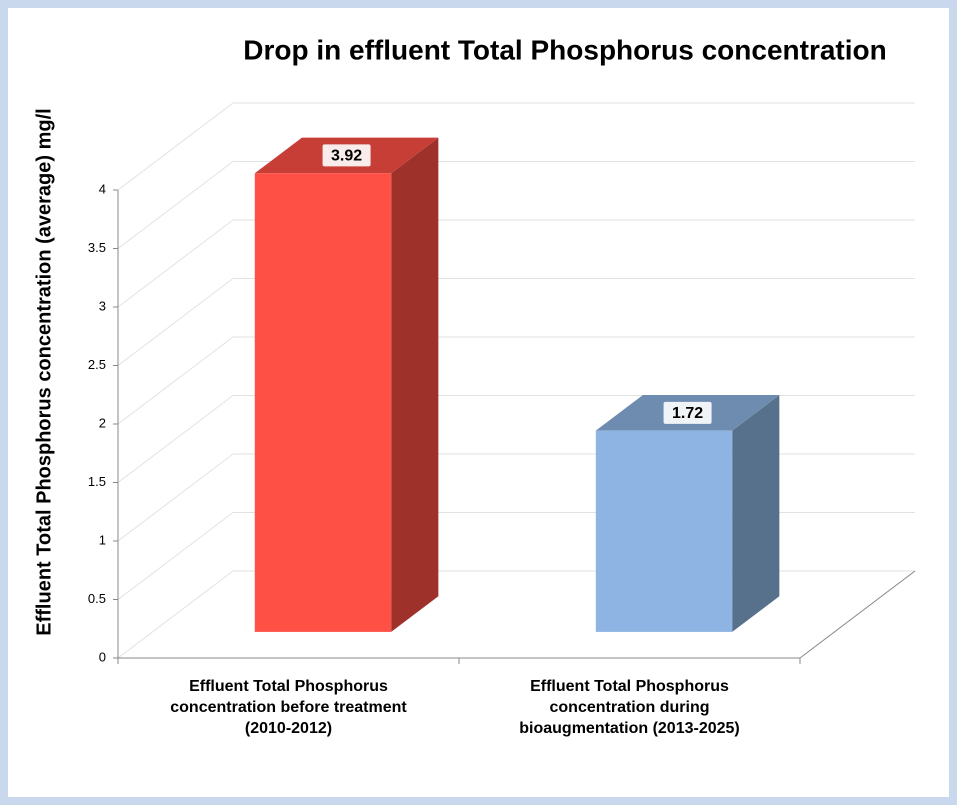 Image resolution: width=957 pixels, height=805 pixels. I want to click on y-tick-label: 0.5, so click(97, 598).